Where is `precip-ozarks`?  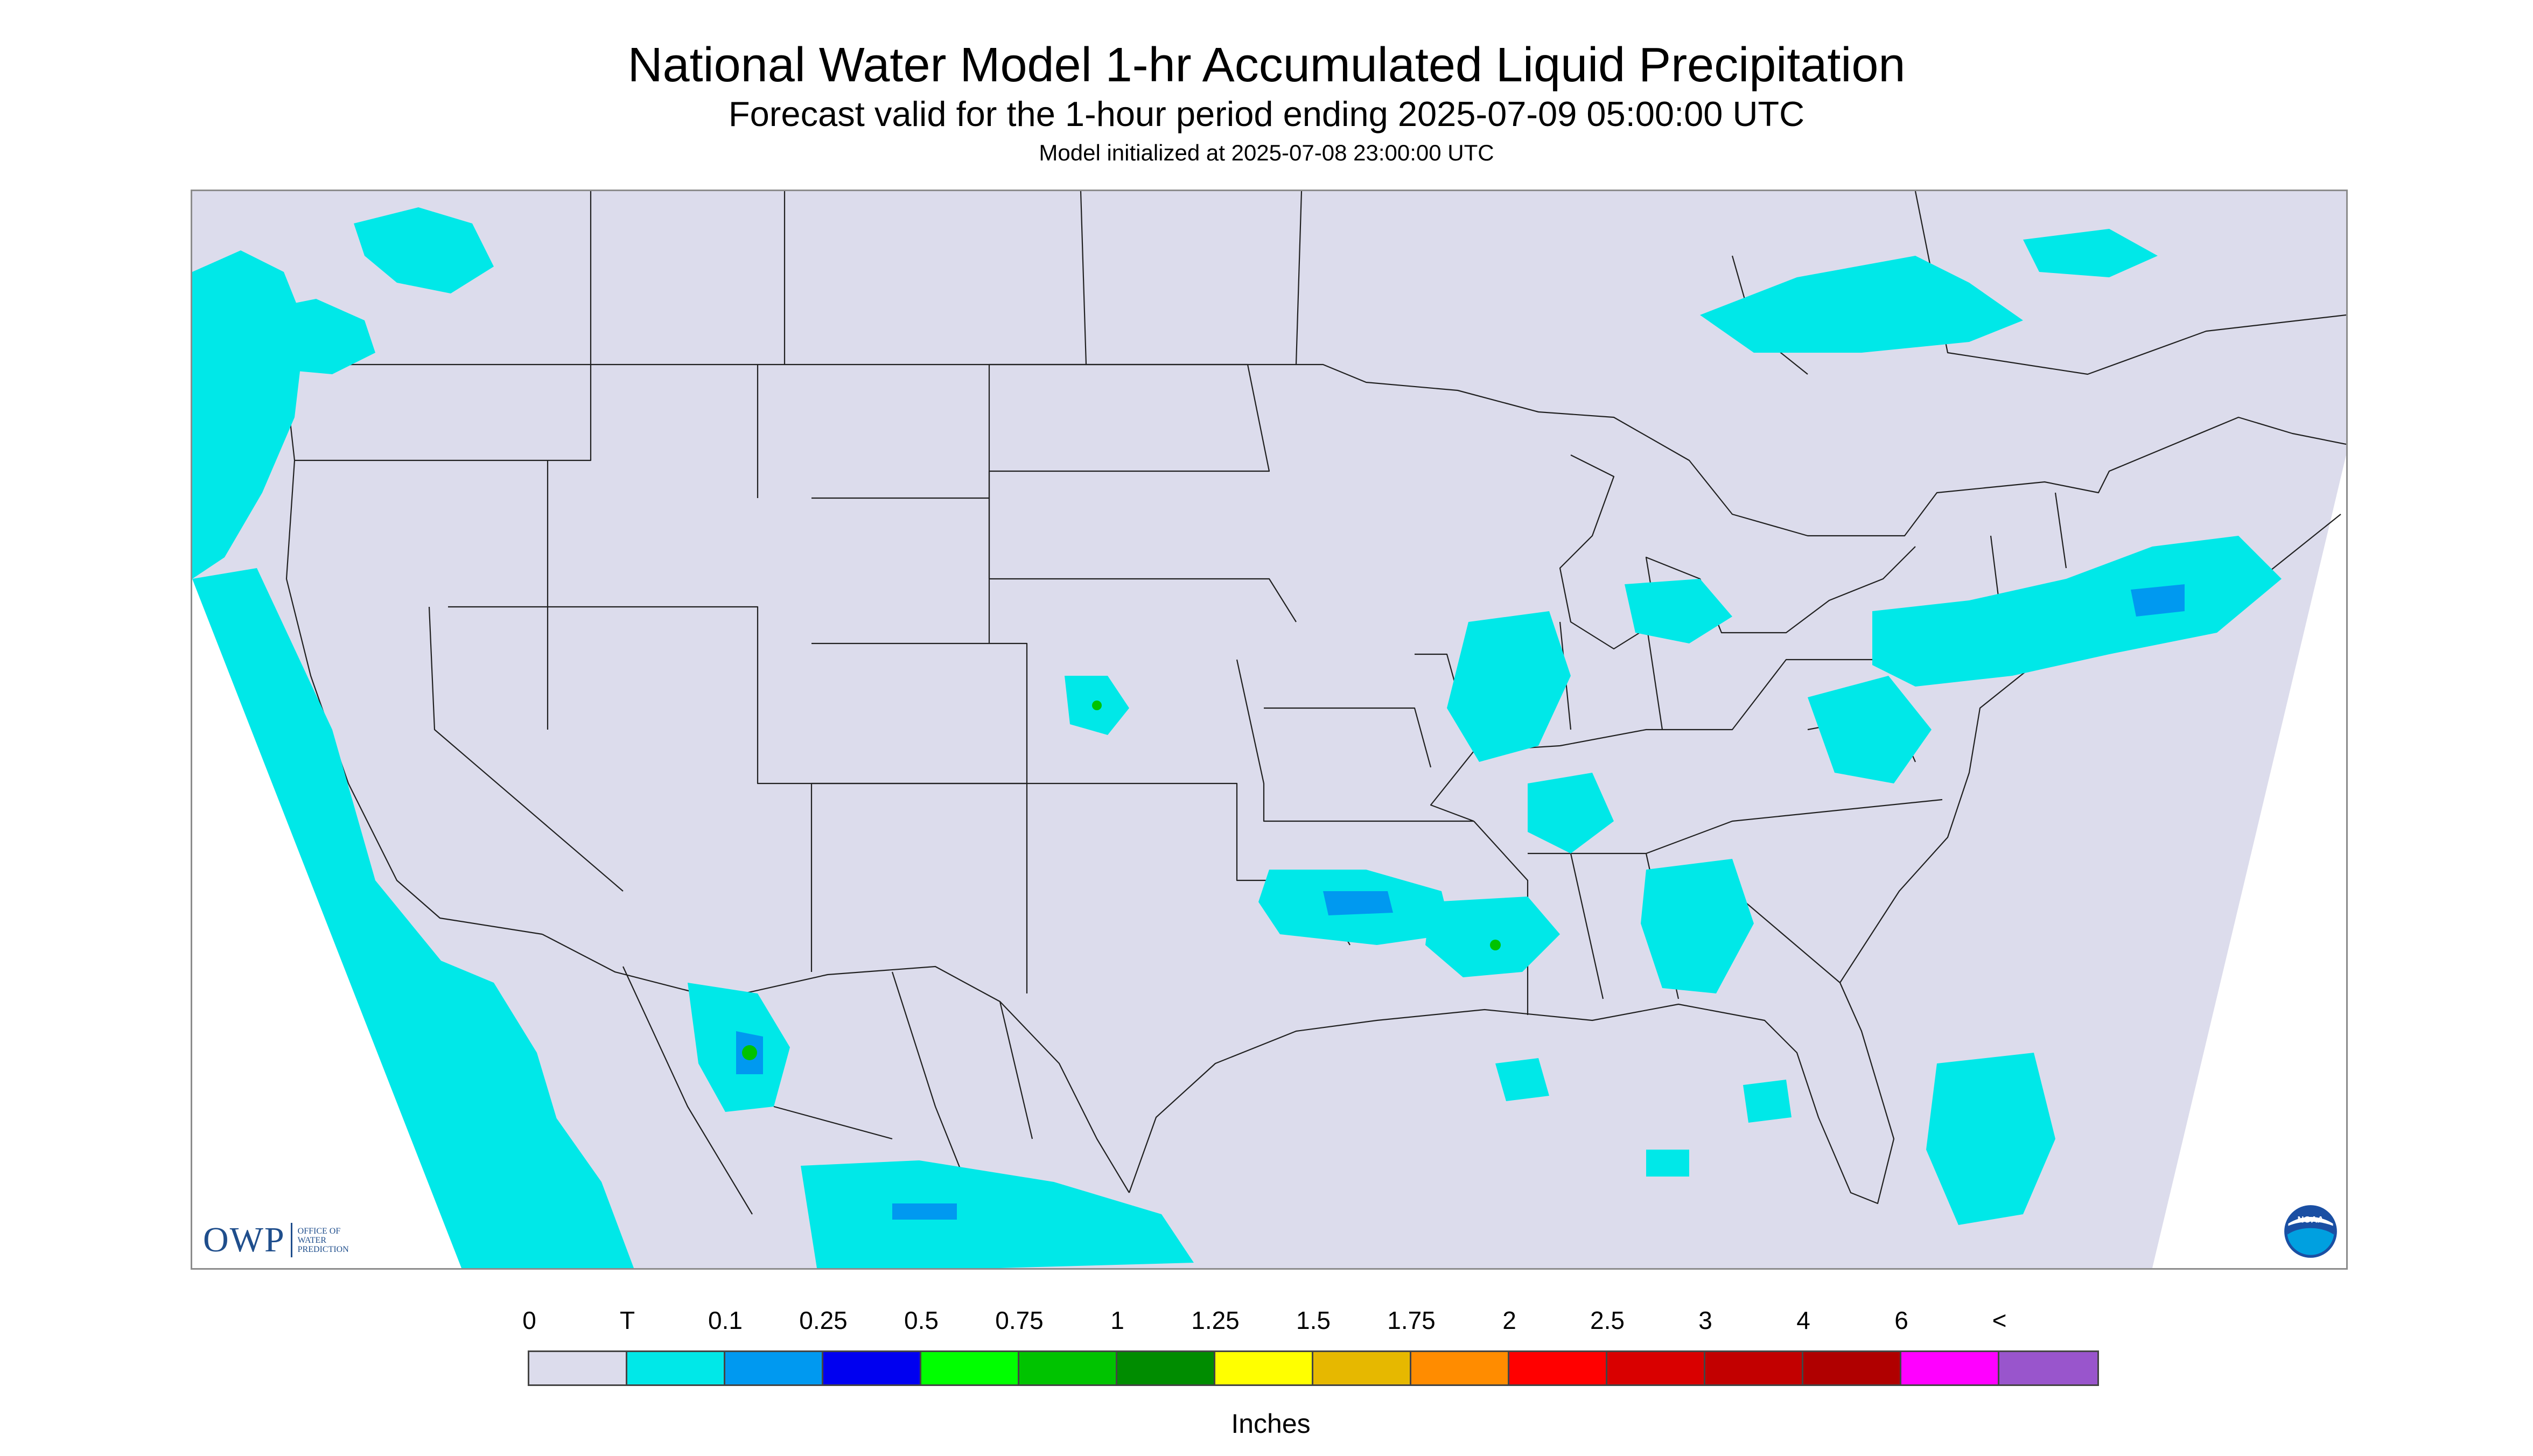
precip-ozarks is located at coordinates (1509, 686).